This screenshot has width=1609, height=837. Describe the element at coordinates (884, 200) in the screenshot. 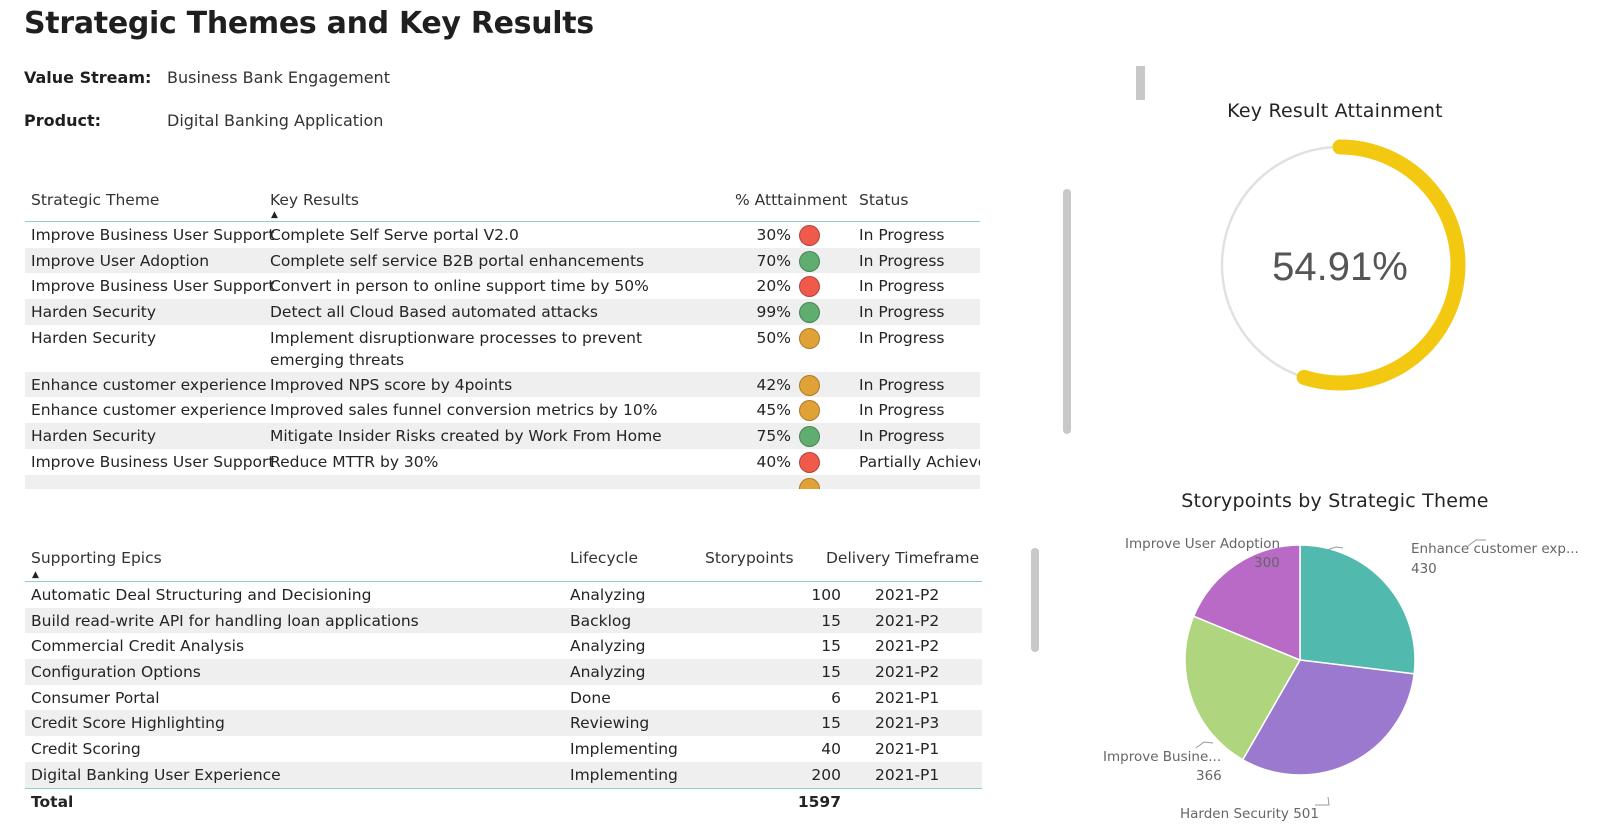

I see `header-status: Status` at that location.